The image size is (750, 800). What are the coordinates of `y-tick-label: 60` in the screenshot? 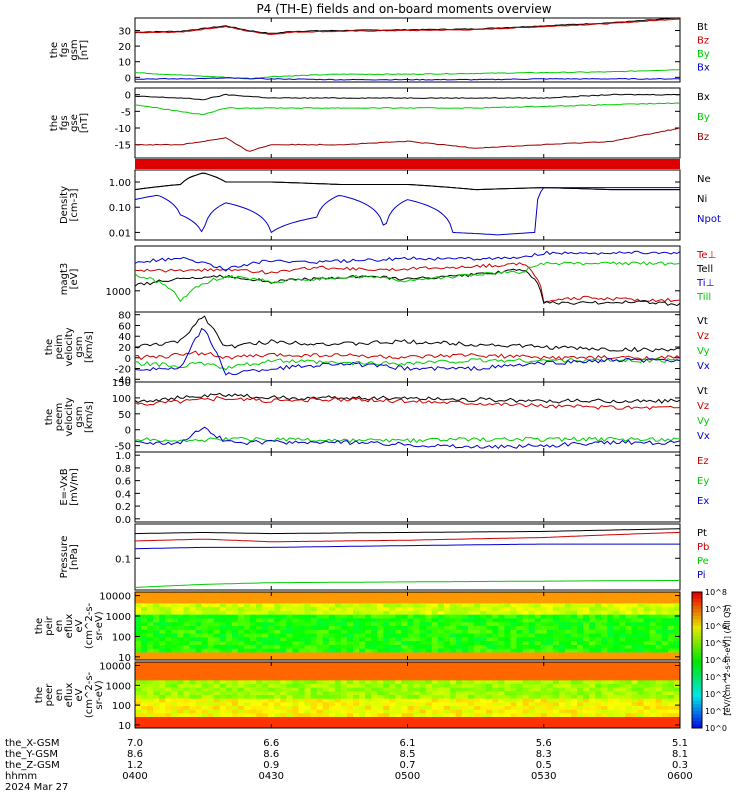 It's located at (124, 326).